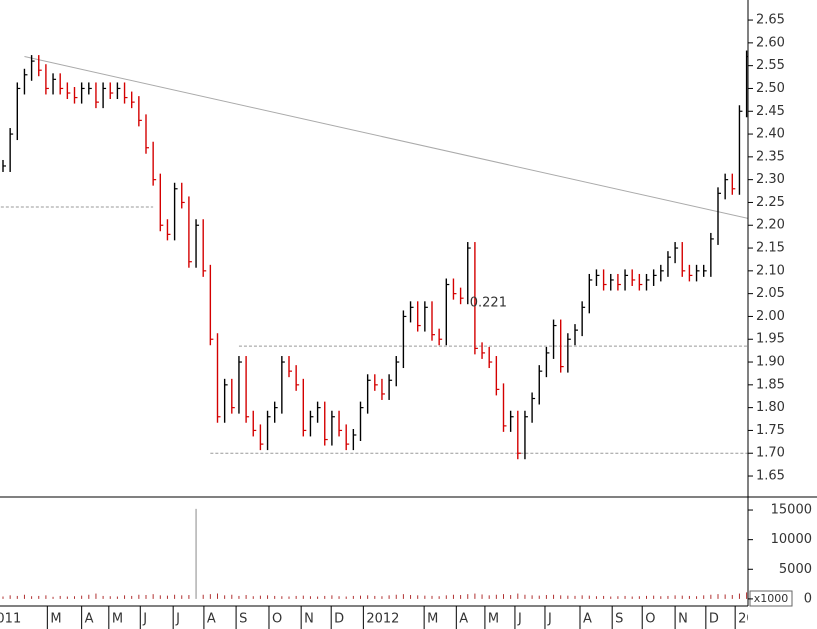  Describe the element at coordinates (770, 20) in the screenshot. I see `y-tick-label: 2.65` at that location.